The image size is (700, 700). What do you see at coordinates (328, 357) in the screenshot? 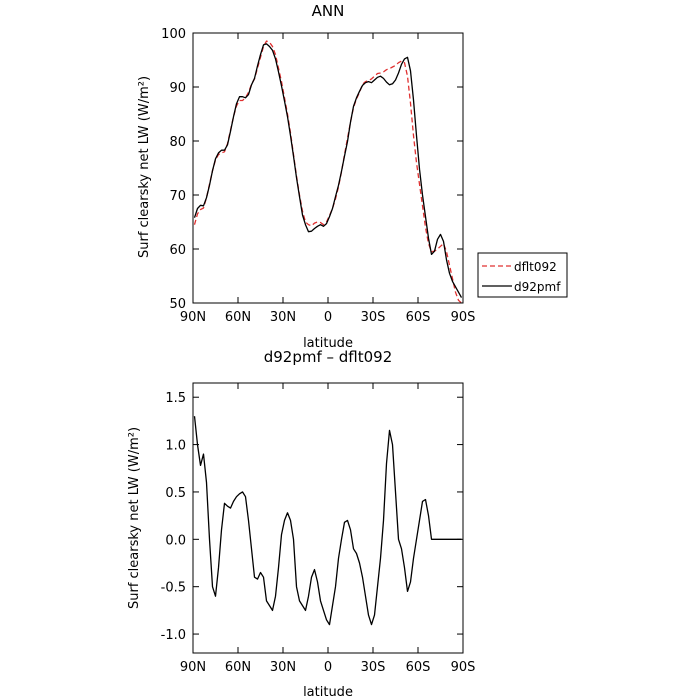
I see `bottom-title: d92pmf – dflt092` at bounding box center [328, 357].